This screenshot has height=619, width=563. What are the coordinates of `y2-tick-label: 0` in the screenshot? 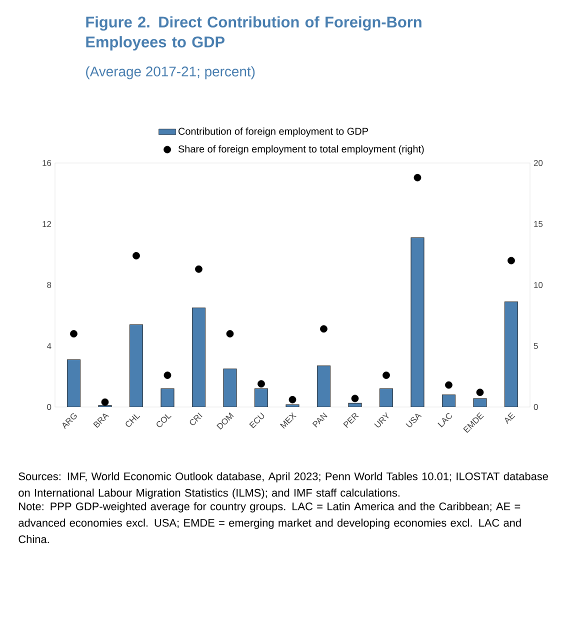 It's located at (536, 407).